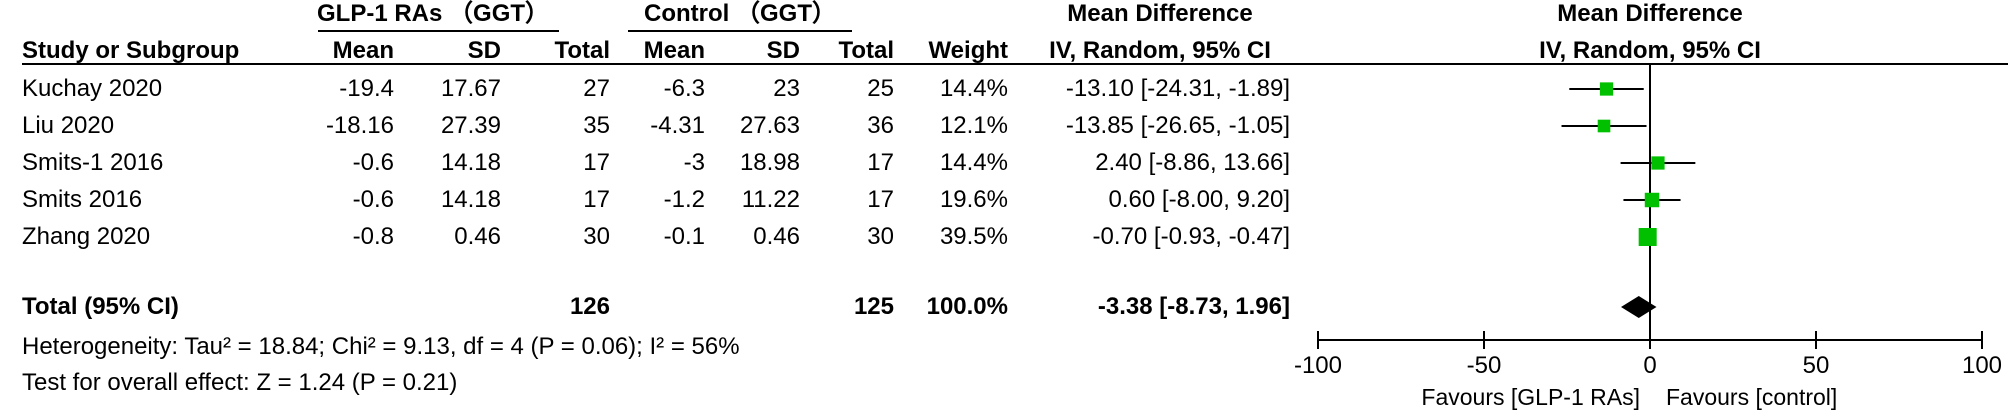  I want to click on weight-cell: 39.5%, so click(973, 236).